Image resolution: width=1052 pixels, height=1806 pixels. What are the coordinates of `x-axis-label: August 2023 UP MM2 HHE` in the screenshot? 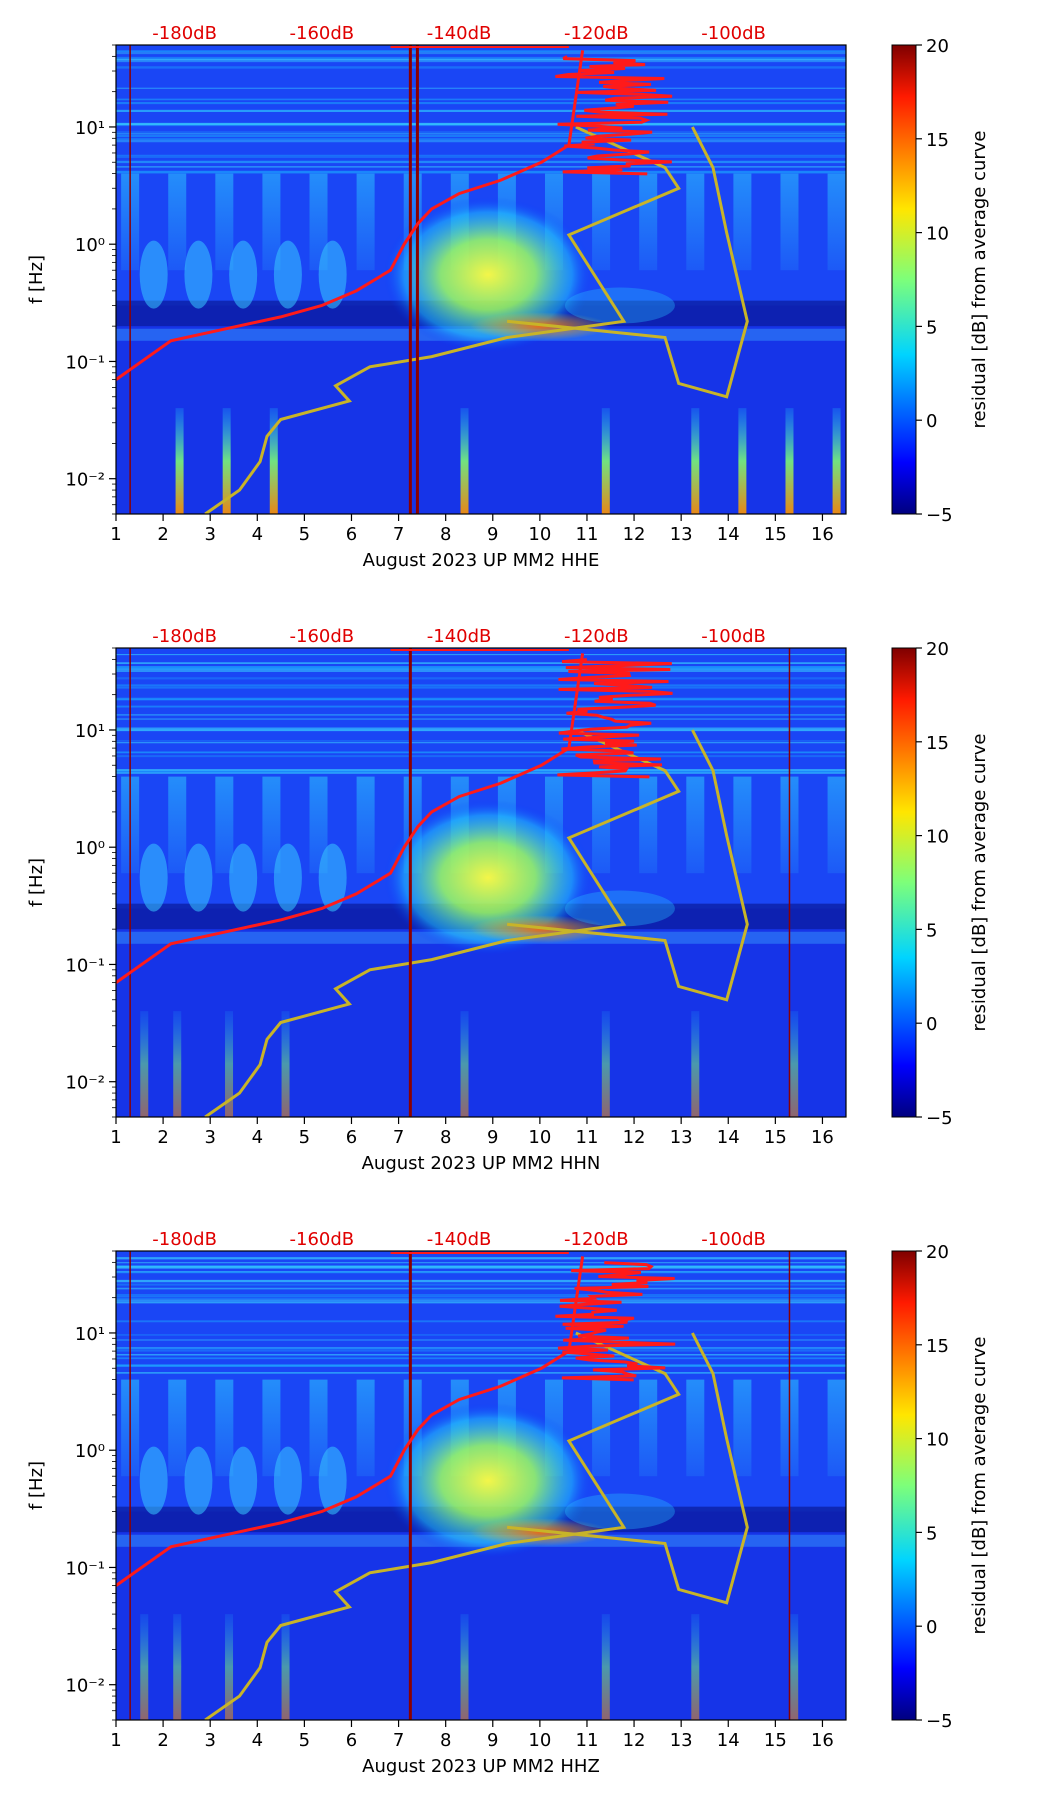 It's located at (481, 560).